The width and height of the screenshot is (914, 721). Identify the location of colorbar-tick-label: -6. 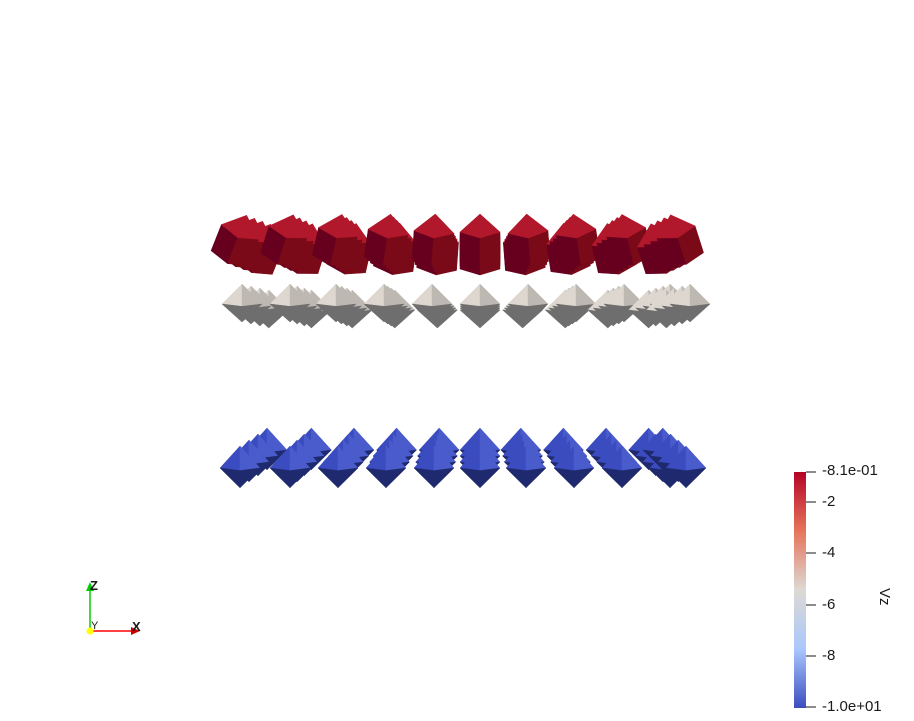
(829, 604).